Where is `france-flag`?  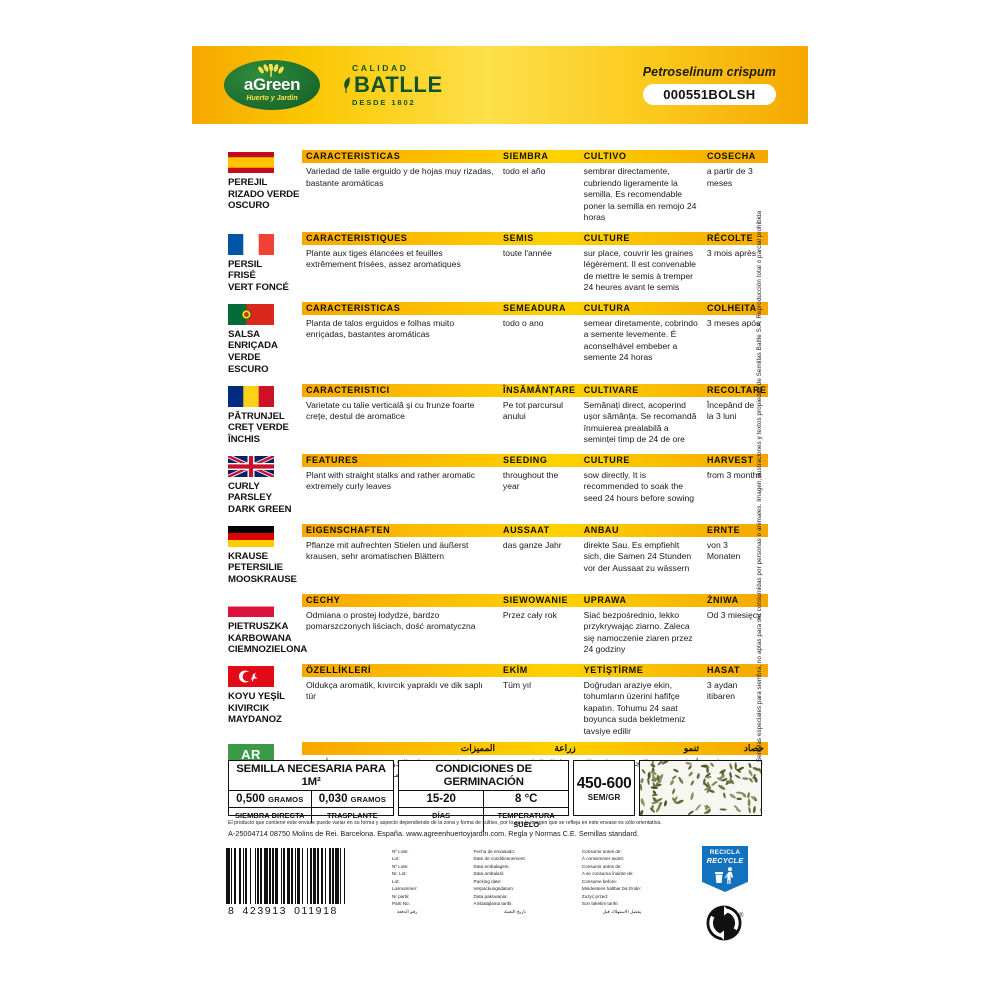 france-flag is located at coordinates (251, 244).